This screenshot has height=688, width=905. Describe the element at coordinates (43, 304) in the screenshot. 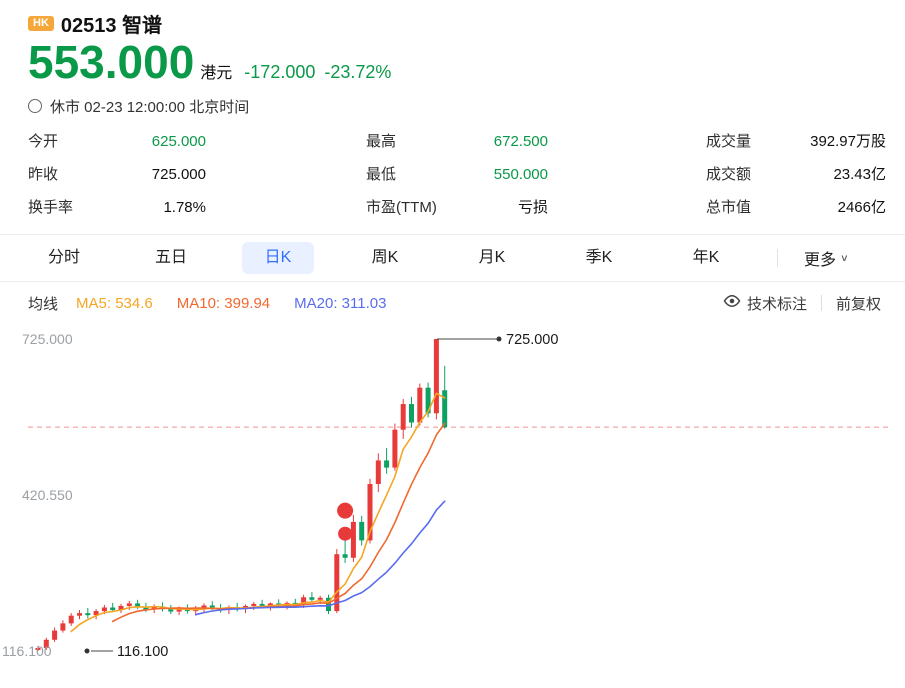

I see `ma-prefix-label: 均线` at that location.